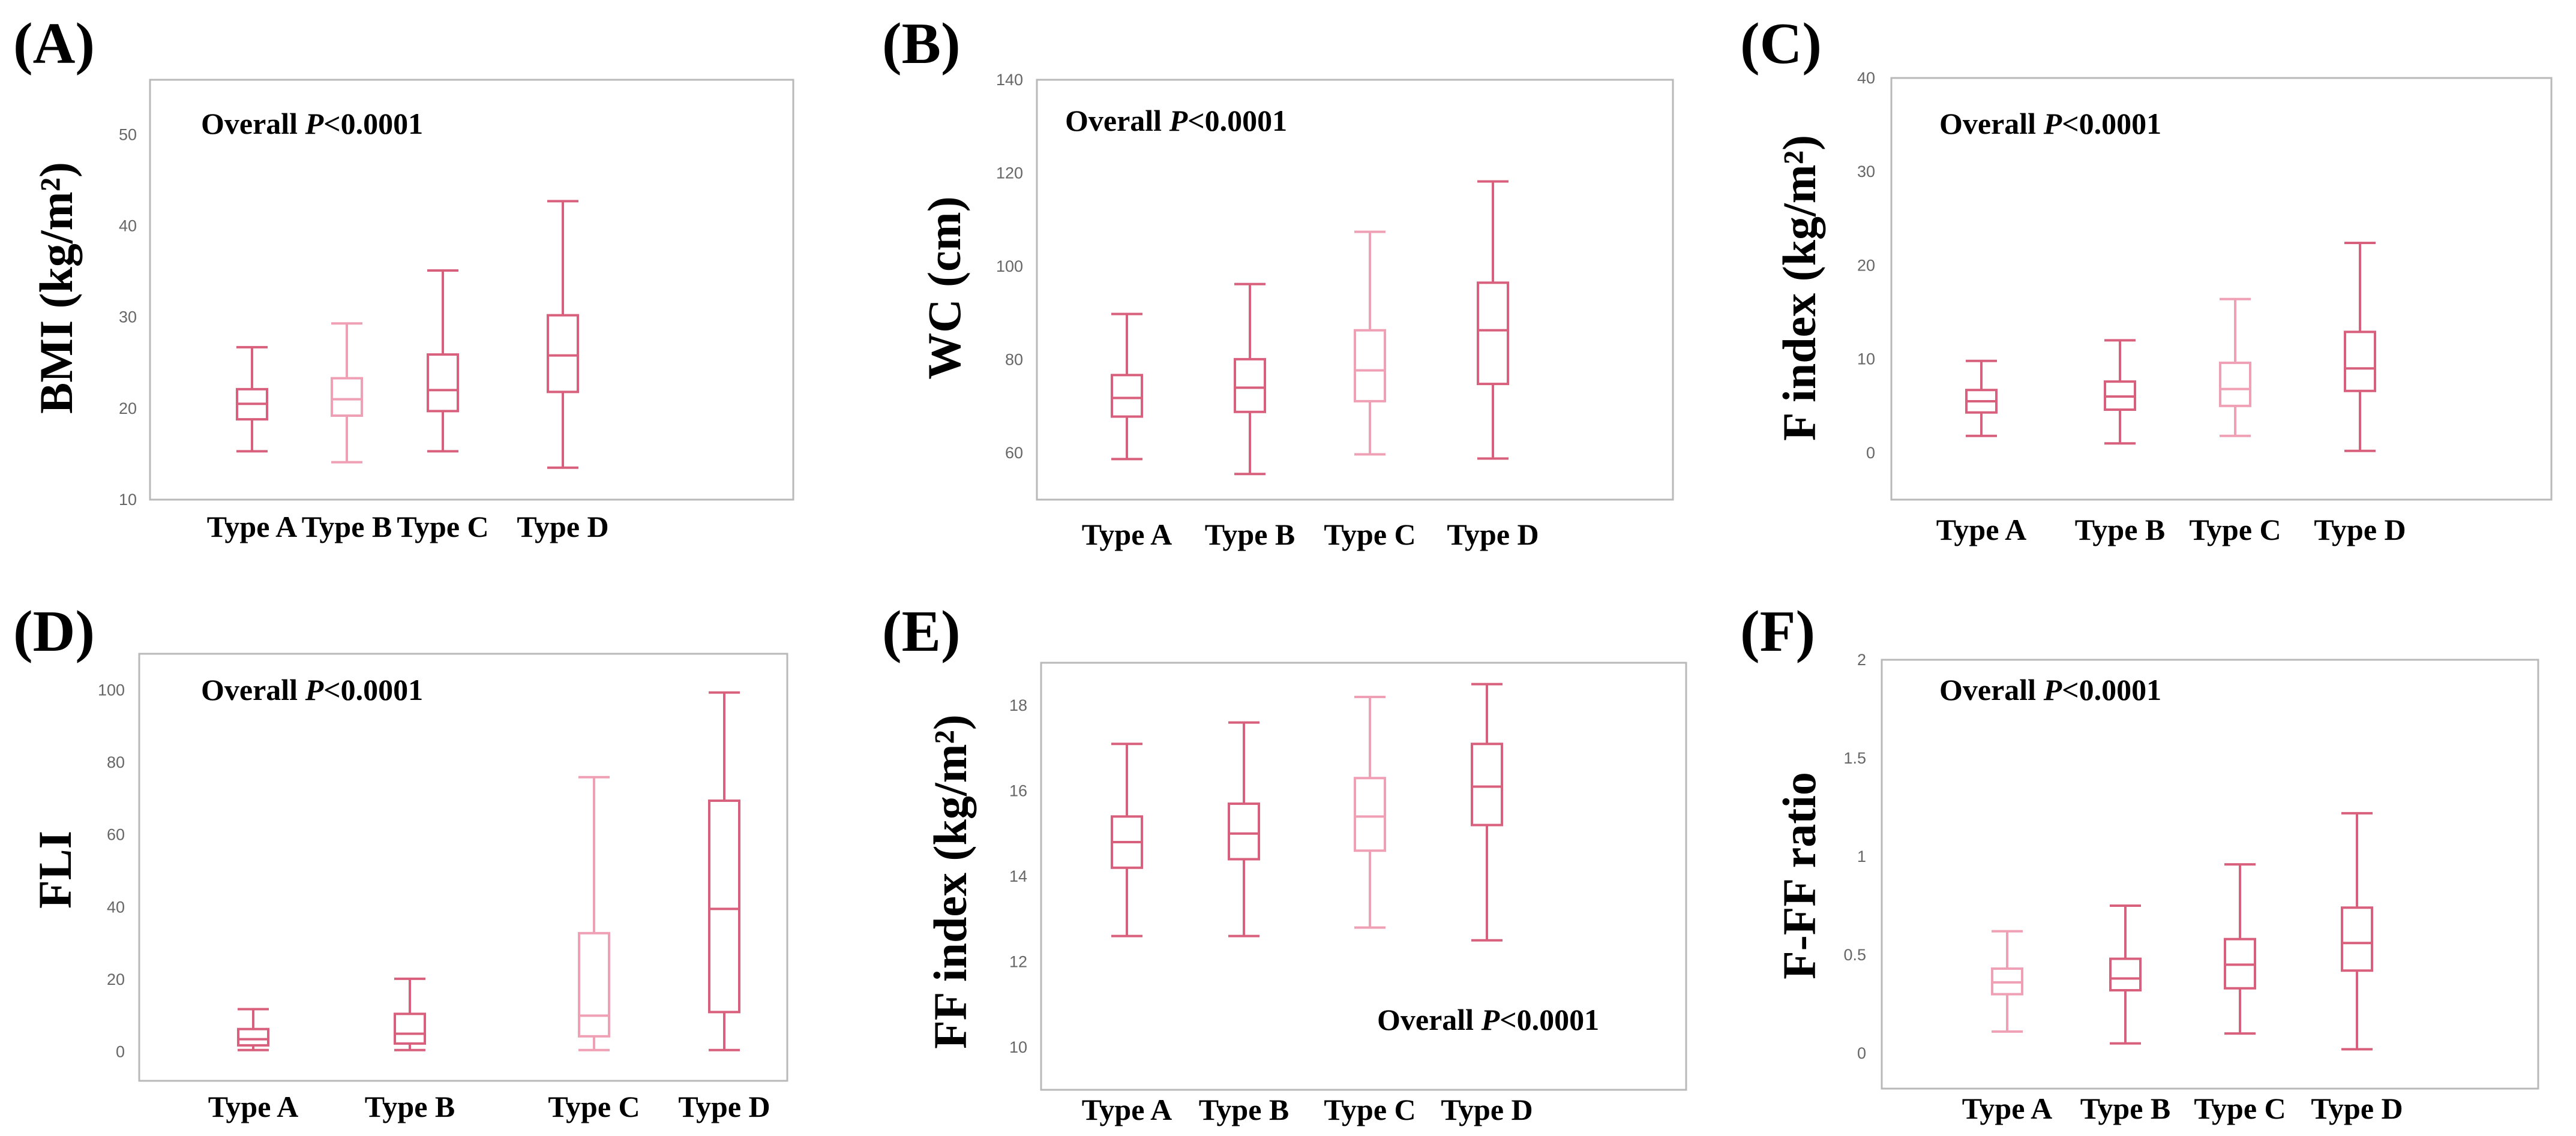  What do you see at coordinates (1009, 80) in the screenshot?
I see `y-tick-label: 140` at bounding box center [1009, 80].